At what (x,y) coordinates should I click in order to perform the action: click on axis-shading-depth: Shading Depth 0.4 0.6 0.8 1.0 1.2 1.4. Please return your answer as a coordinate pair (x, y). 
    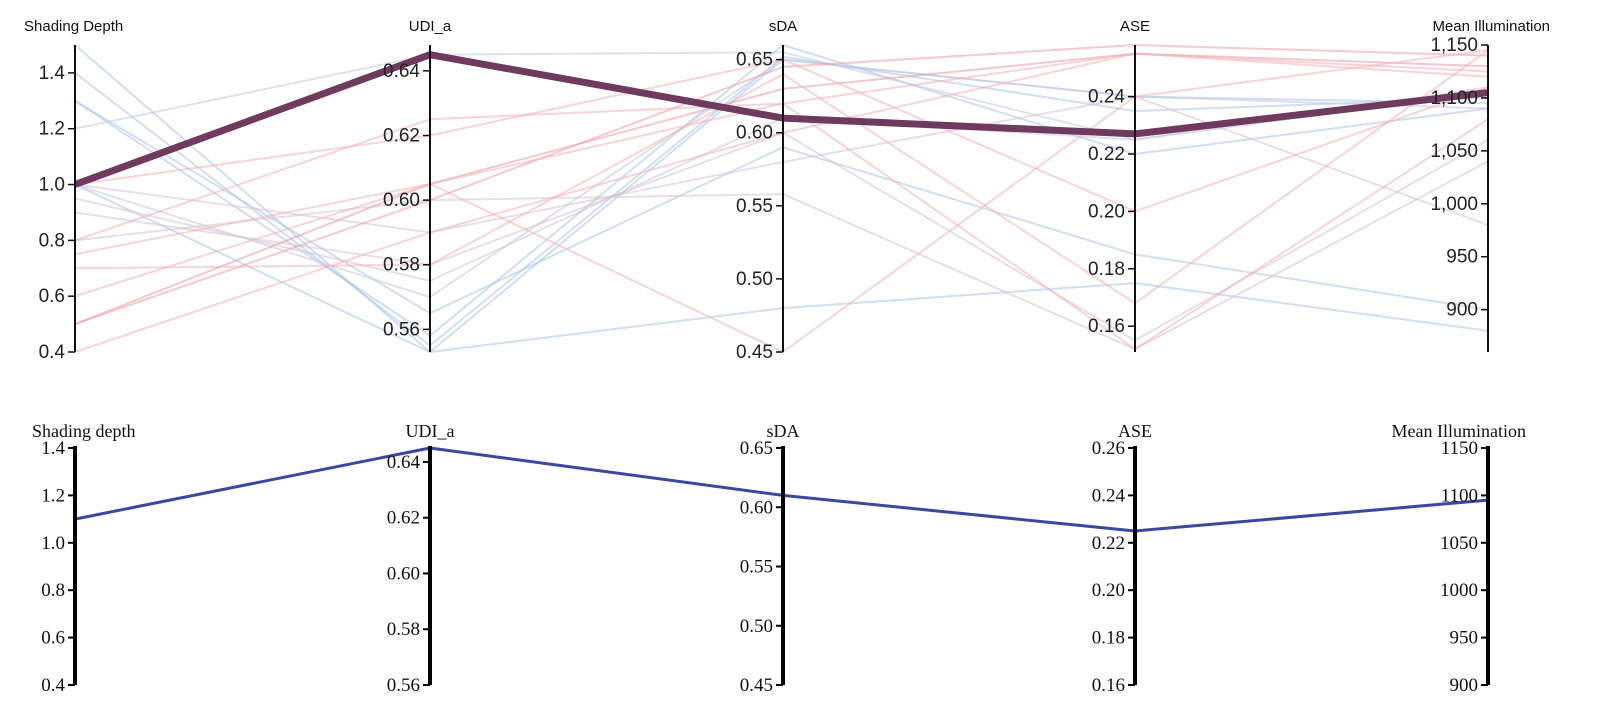
    Looking at the image, I should click on (73, 190).